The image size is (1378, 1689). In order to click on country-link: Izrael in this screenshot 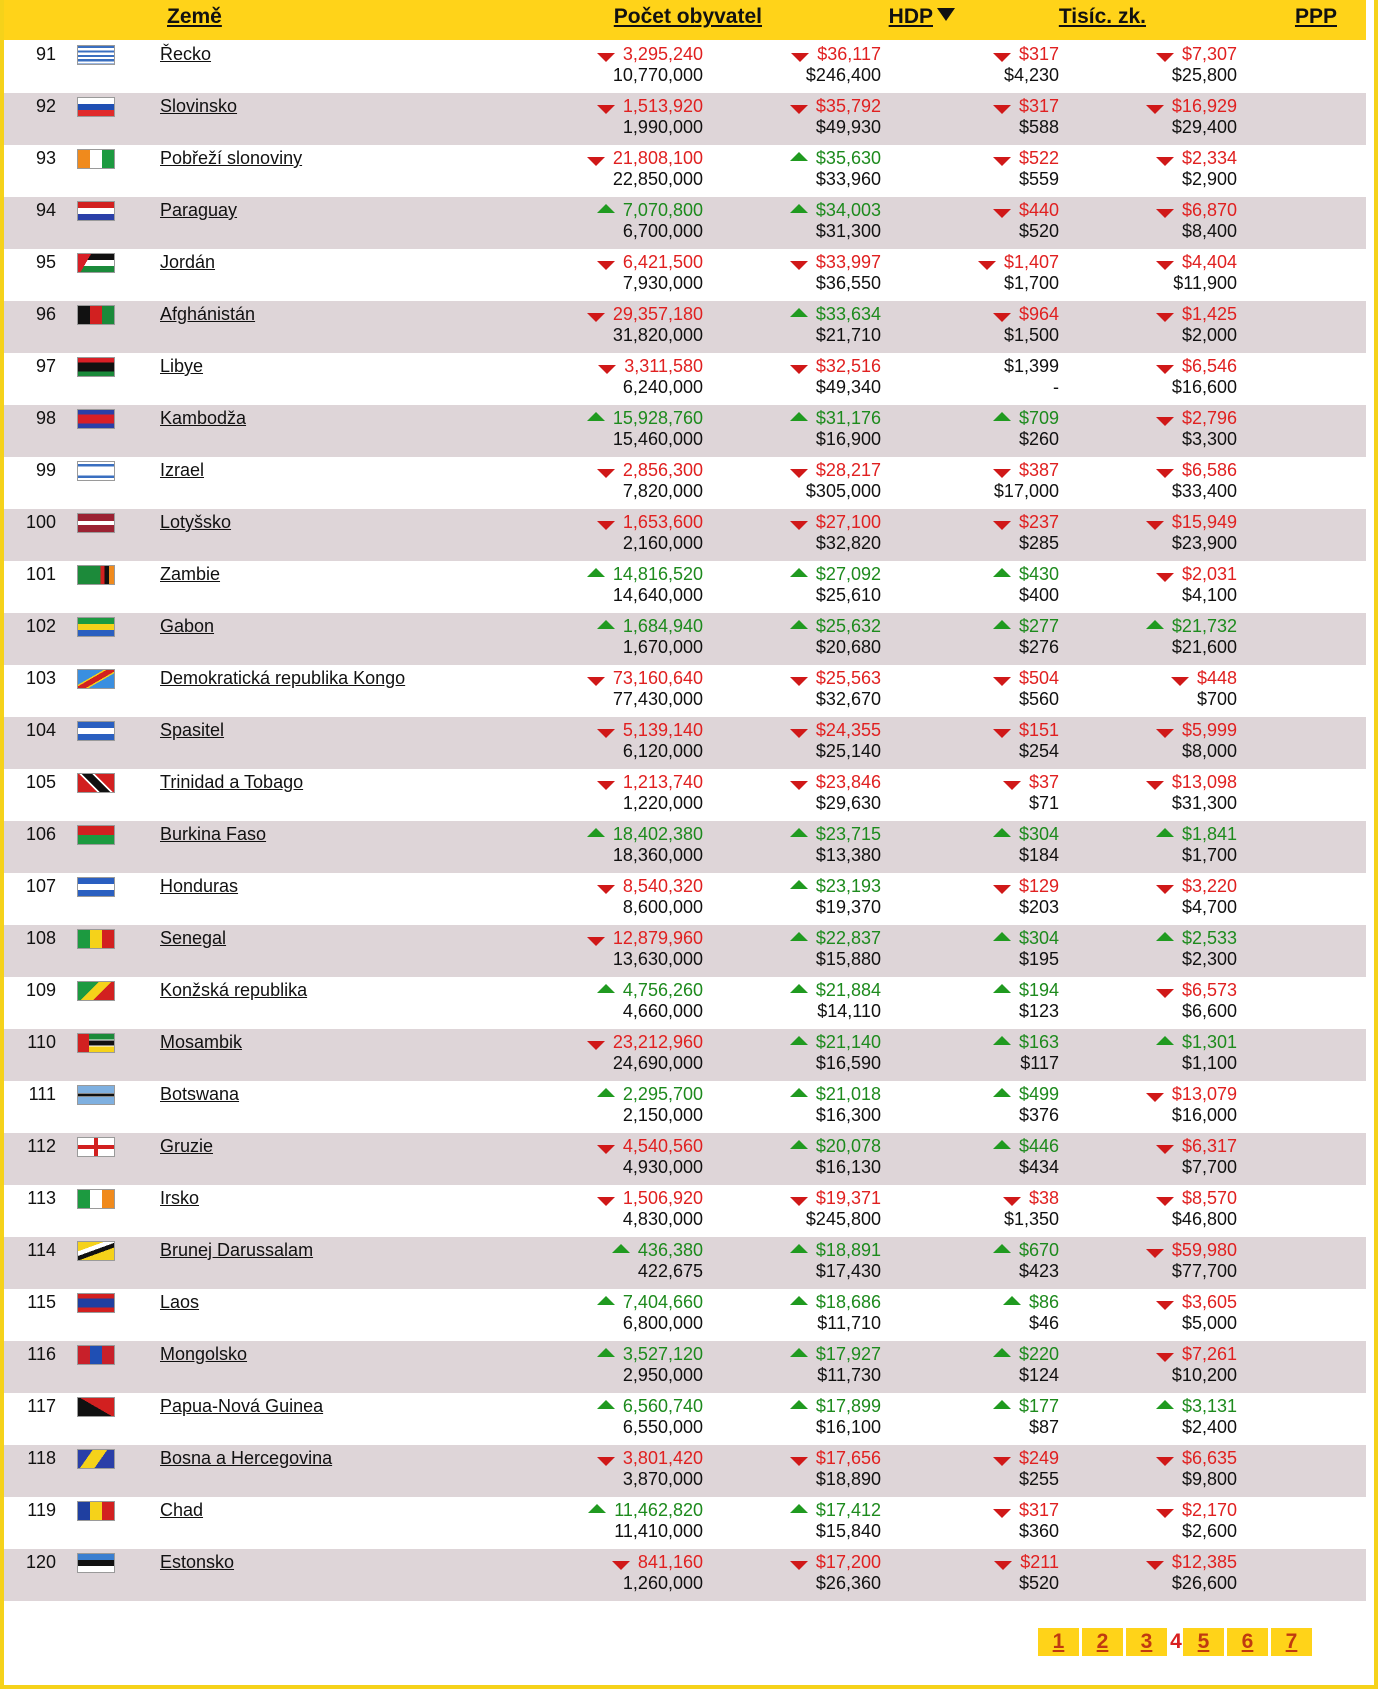, I will do `click(182, 470)`.